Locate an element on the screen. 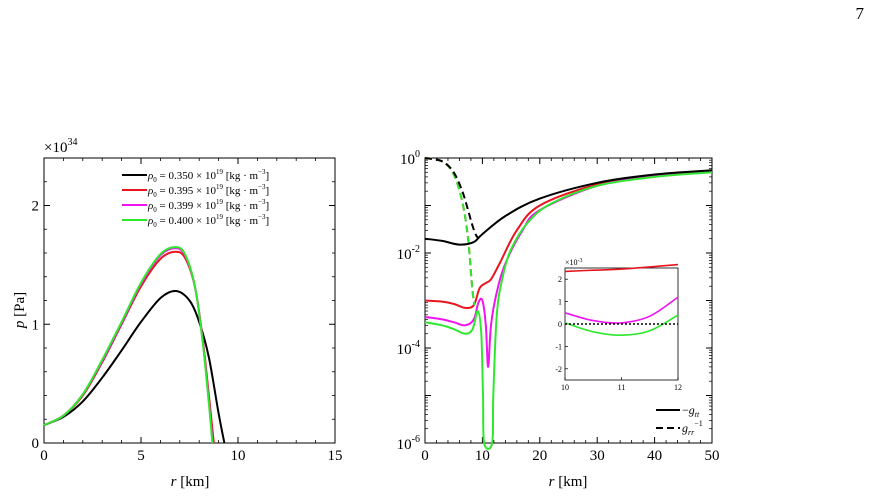  right-x-tick-label: 30 is located at coordinates (597, 456).